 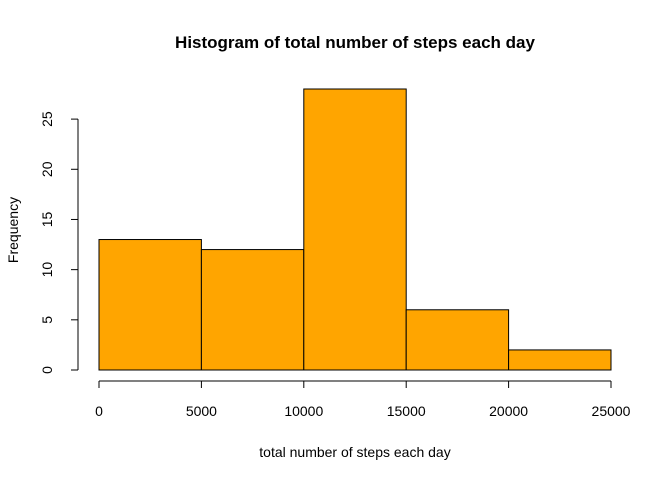 I want to click on y-tick-label-0: 0, so click(x=47, y=370).